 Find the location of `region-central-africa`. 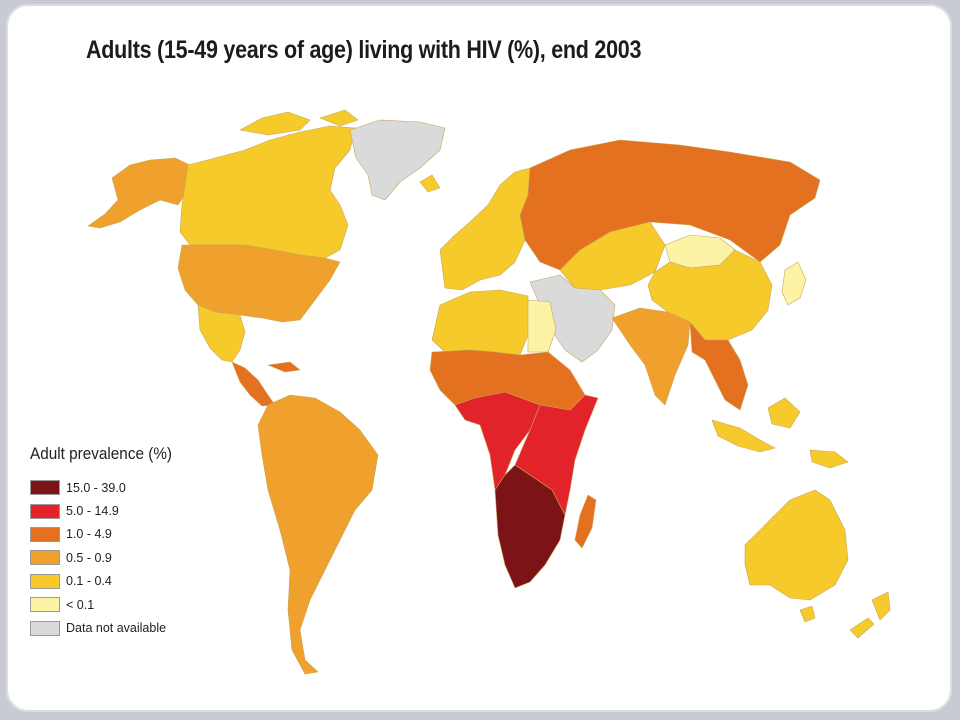

region-central-africa is located at coordinates (497, 441).